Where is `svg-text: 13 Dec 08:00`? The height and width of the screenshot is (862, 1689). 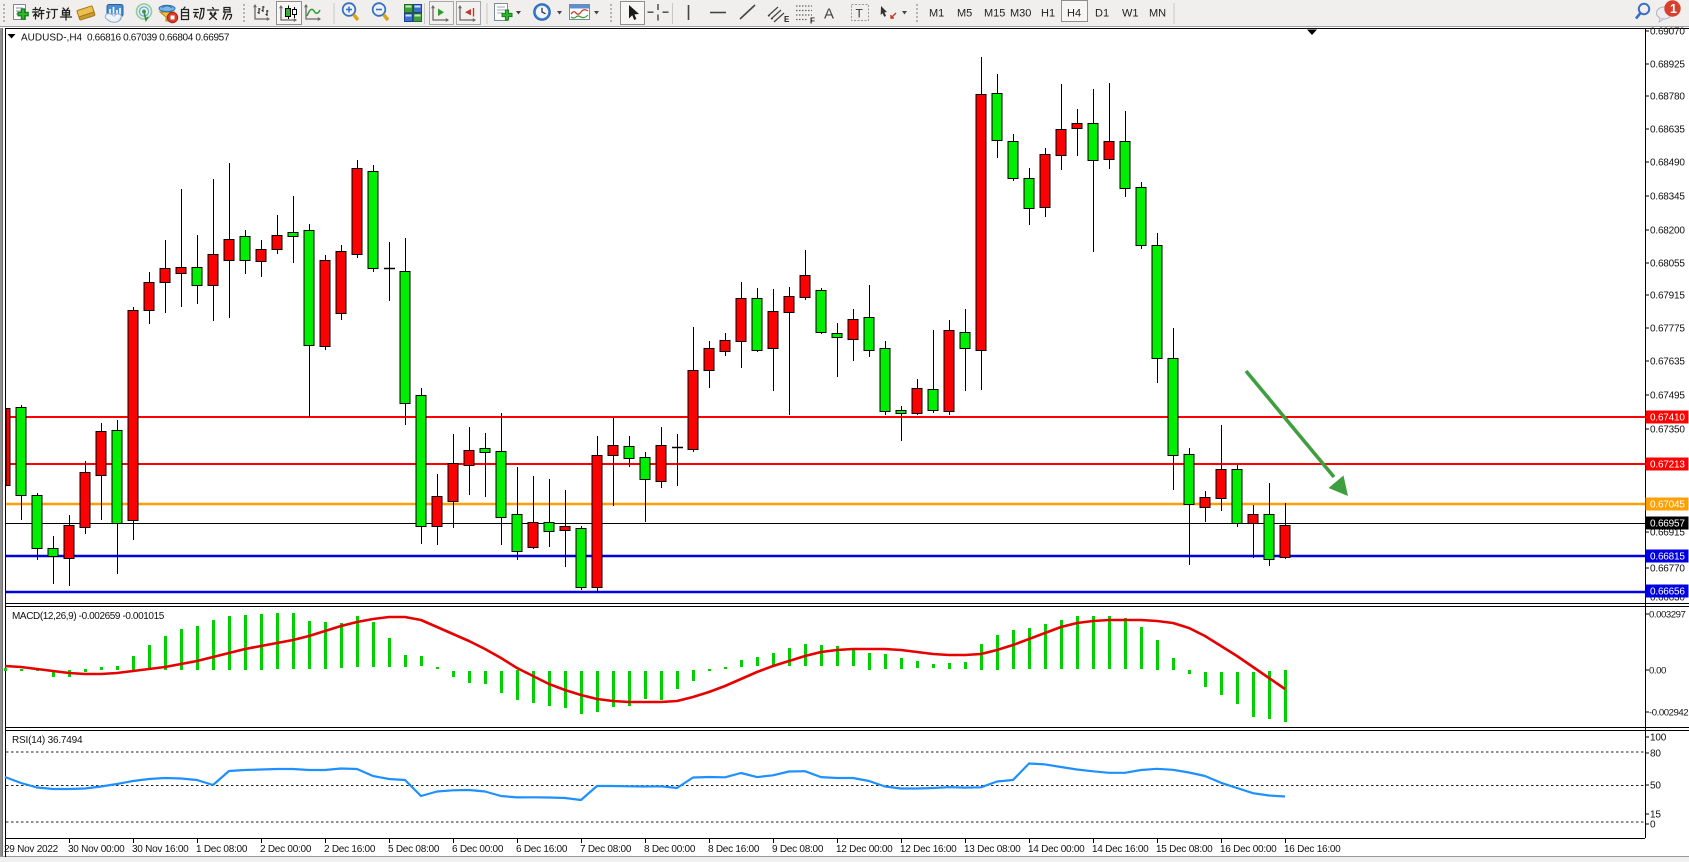
svg-text: 13 Dec 08:00 is located at coordinates (992, 849).